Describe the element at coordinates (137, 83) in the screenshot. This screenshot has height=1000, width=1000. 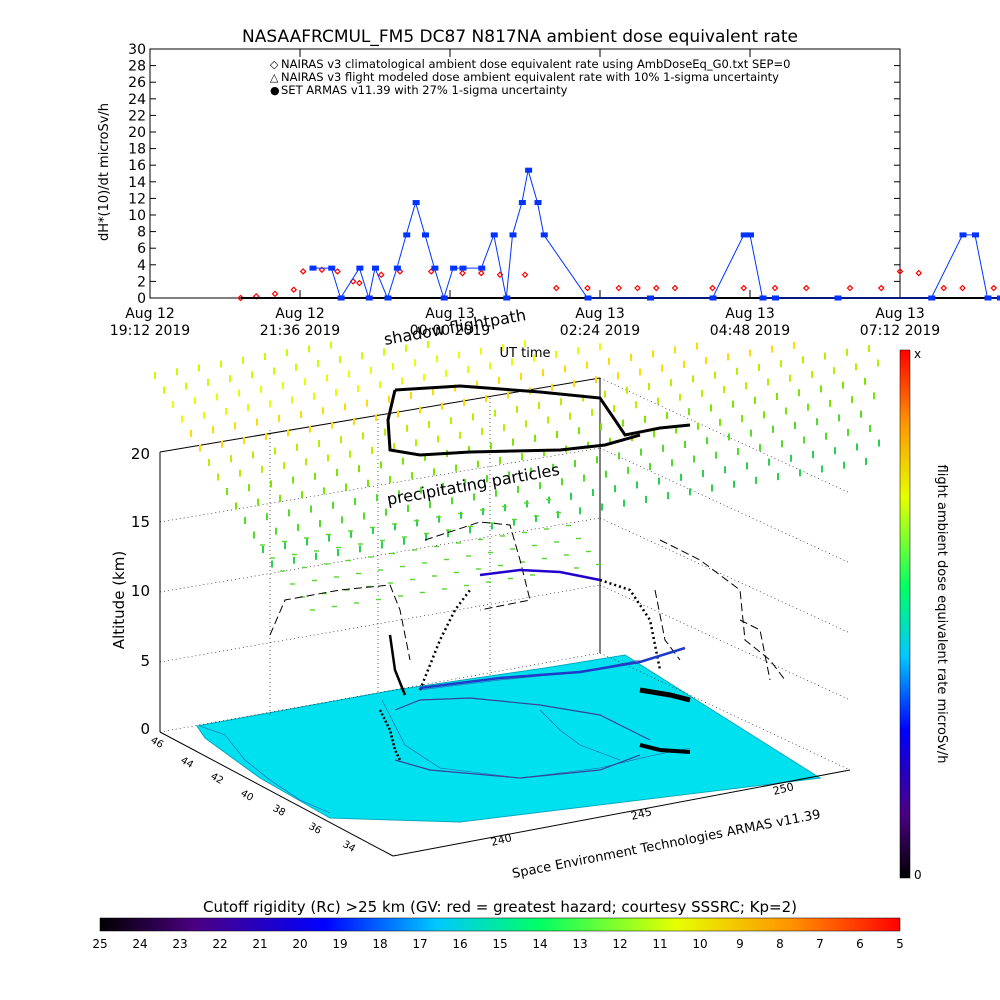
I see `y-tick-label: 26` at that location.